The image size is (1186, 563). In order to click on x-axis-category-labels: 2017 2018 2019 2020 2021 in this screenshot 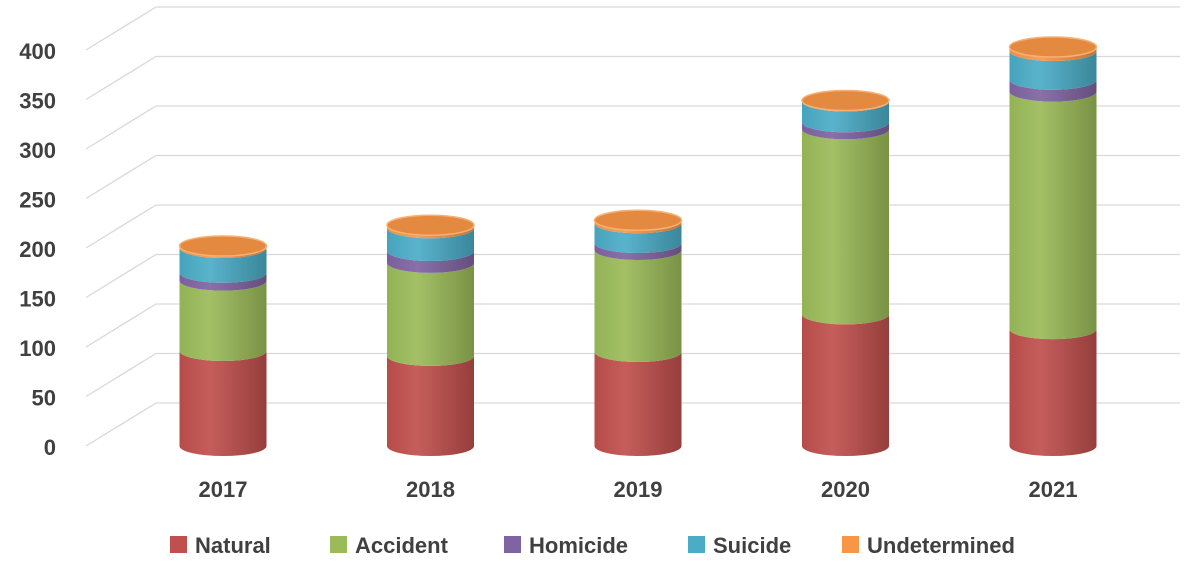, I will do `click(638, 489)`.